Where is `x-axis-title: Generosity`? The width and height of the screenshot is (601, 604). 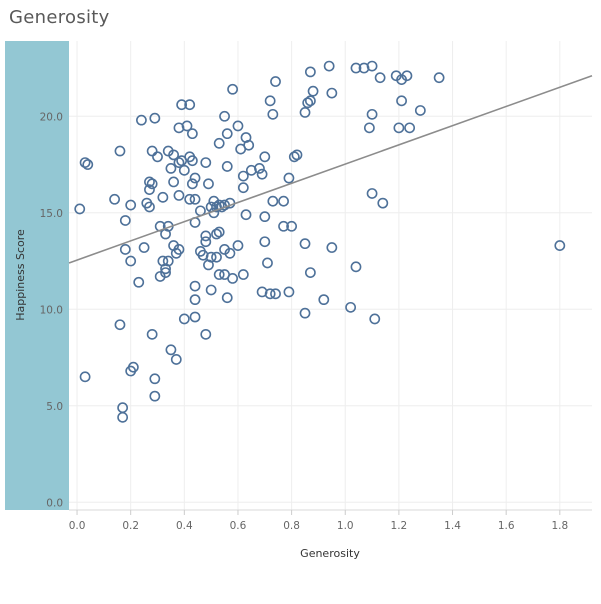
x-axis-title: Generosity is located at coordinates (330, 553).